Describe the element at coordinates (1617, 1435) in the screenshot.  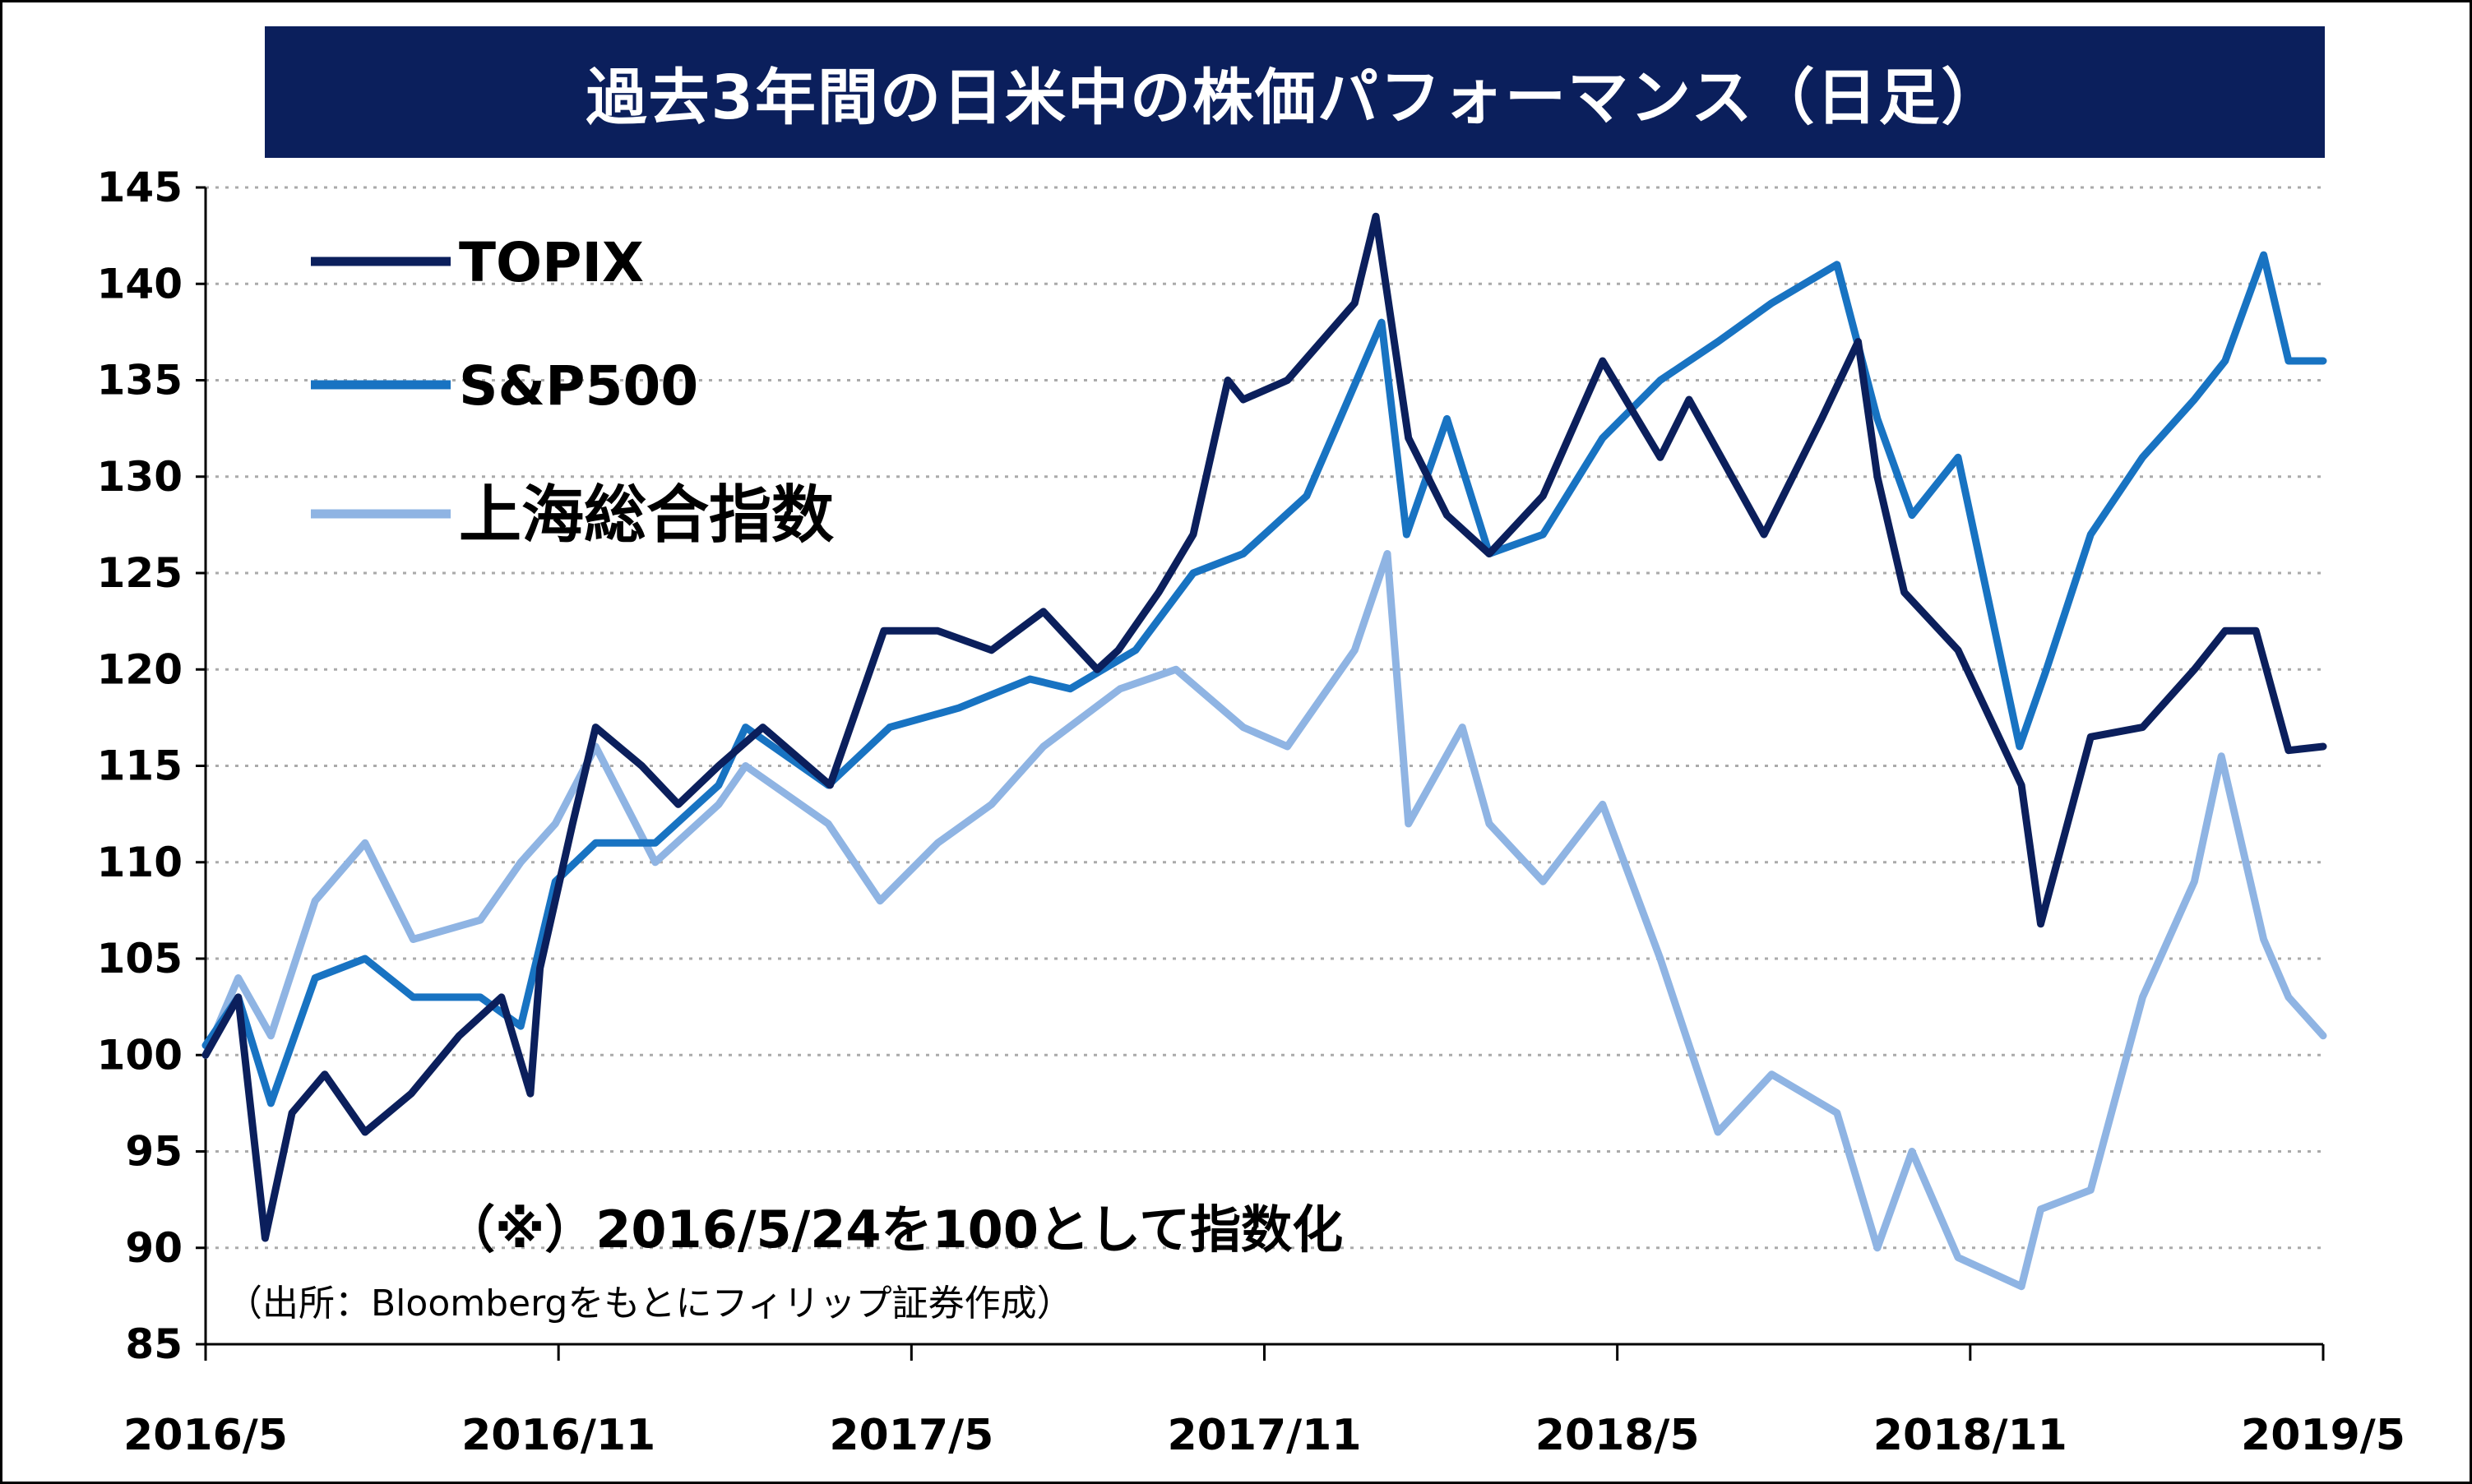
I see `x-tick-label: 2018/5` at that location.